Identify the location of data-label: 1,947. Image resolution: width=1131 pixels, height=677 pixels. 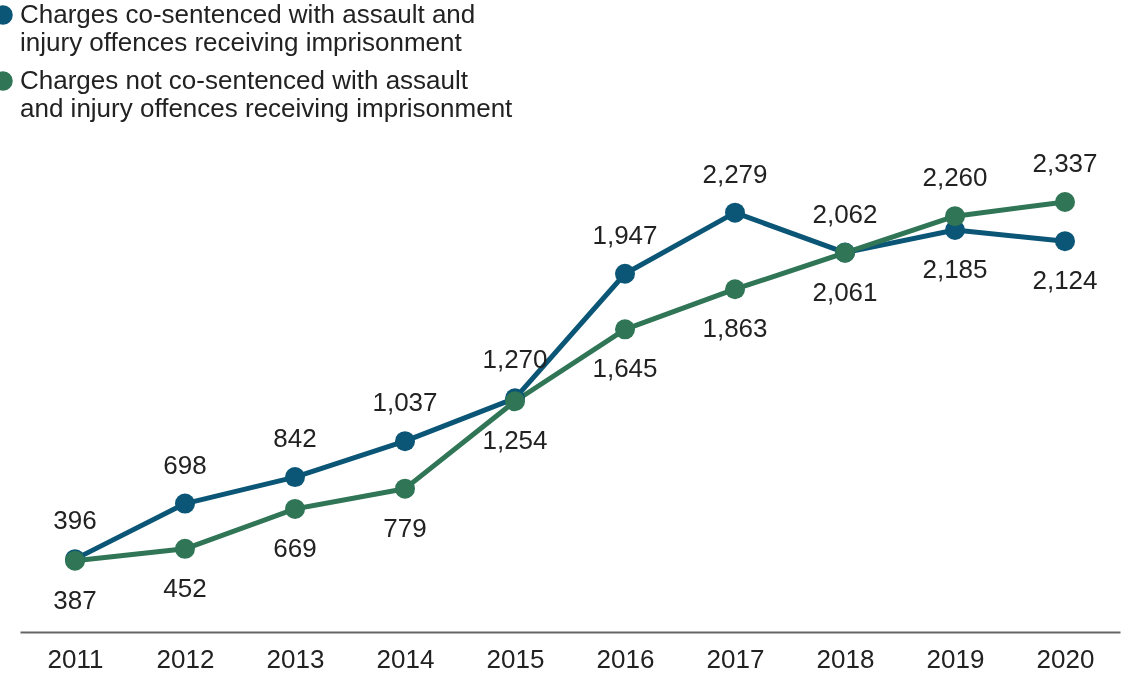
(625, 234).